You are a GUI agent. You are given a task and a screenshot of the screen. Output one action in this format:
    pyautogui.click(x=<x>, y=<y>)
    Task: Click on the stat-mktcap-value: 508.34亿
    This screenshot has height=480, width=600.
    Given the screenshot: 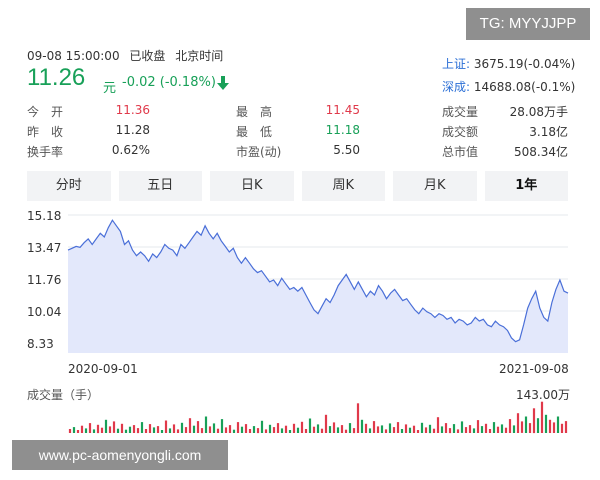 What is the action you would take?
    pyautogui.click(x=541, y=152)
    